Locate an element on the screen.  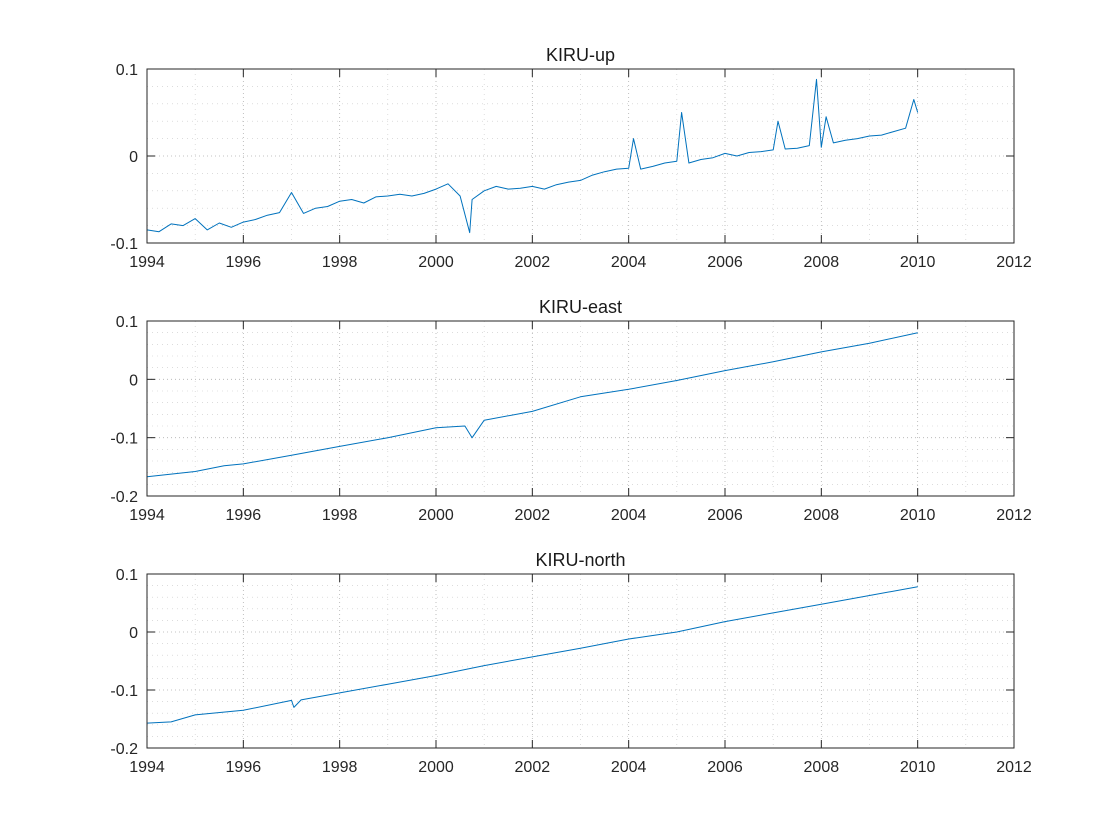
subplot-title: KIRU-east is located at coordinates (580, 307).